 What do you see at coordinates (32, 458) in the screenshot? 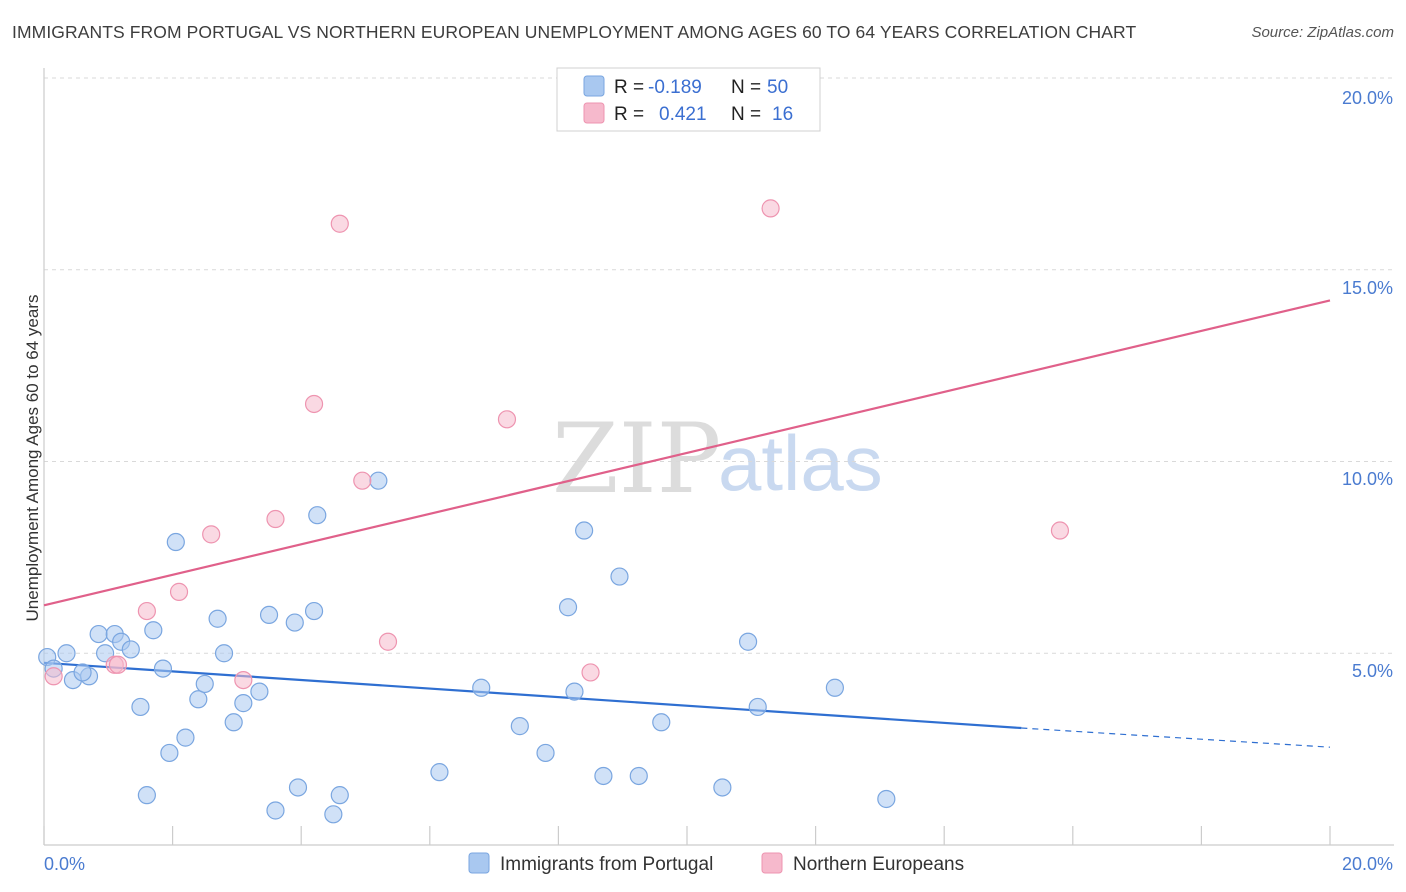
I see `y-axis-label: Unemployment Among Ages 60 to 64 years` at bounding box center [32, 458].